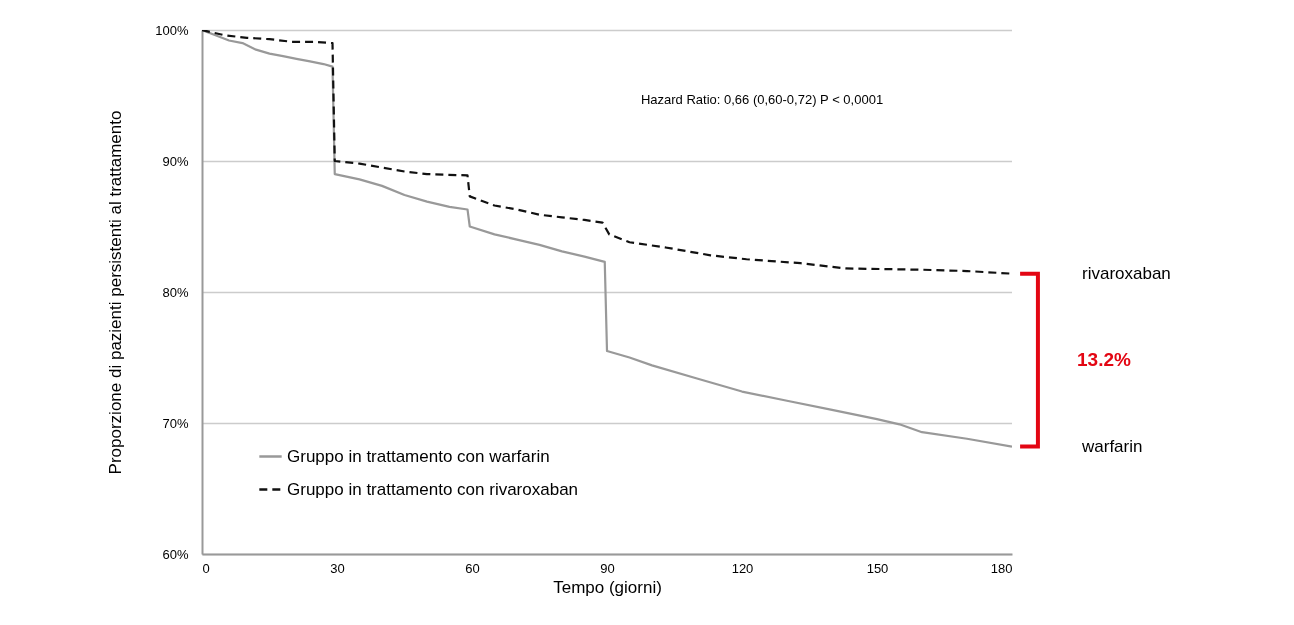  I want to click on y-tick-label: 90%, so click(175, 161).